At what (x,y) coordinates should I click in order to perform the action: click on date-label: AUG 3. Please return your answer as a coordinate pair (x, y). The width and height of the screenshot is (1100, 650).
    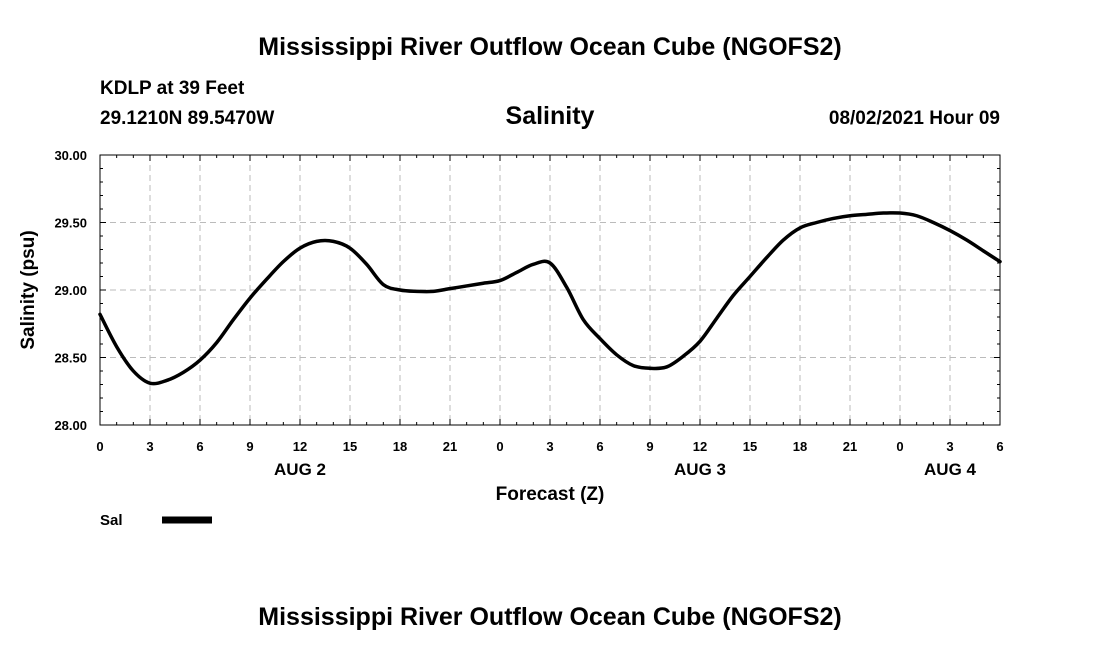
    Looking at the image, I should click on (700, 469).